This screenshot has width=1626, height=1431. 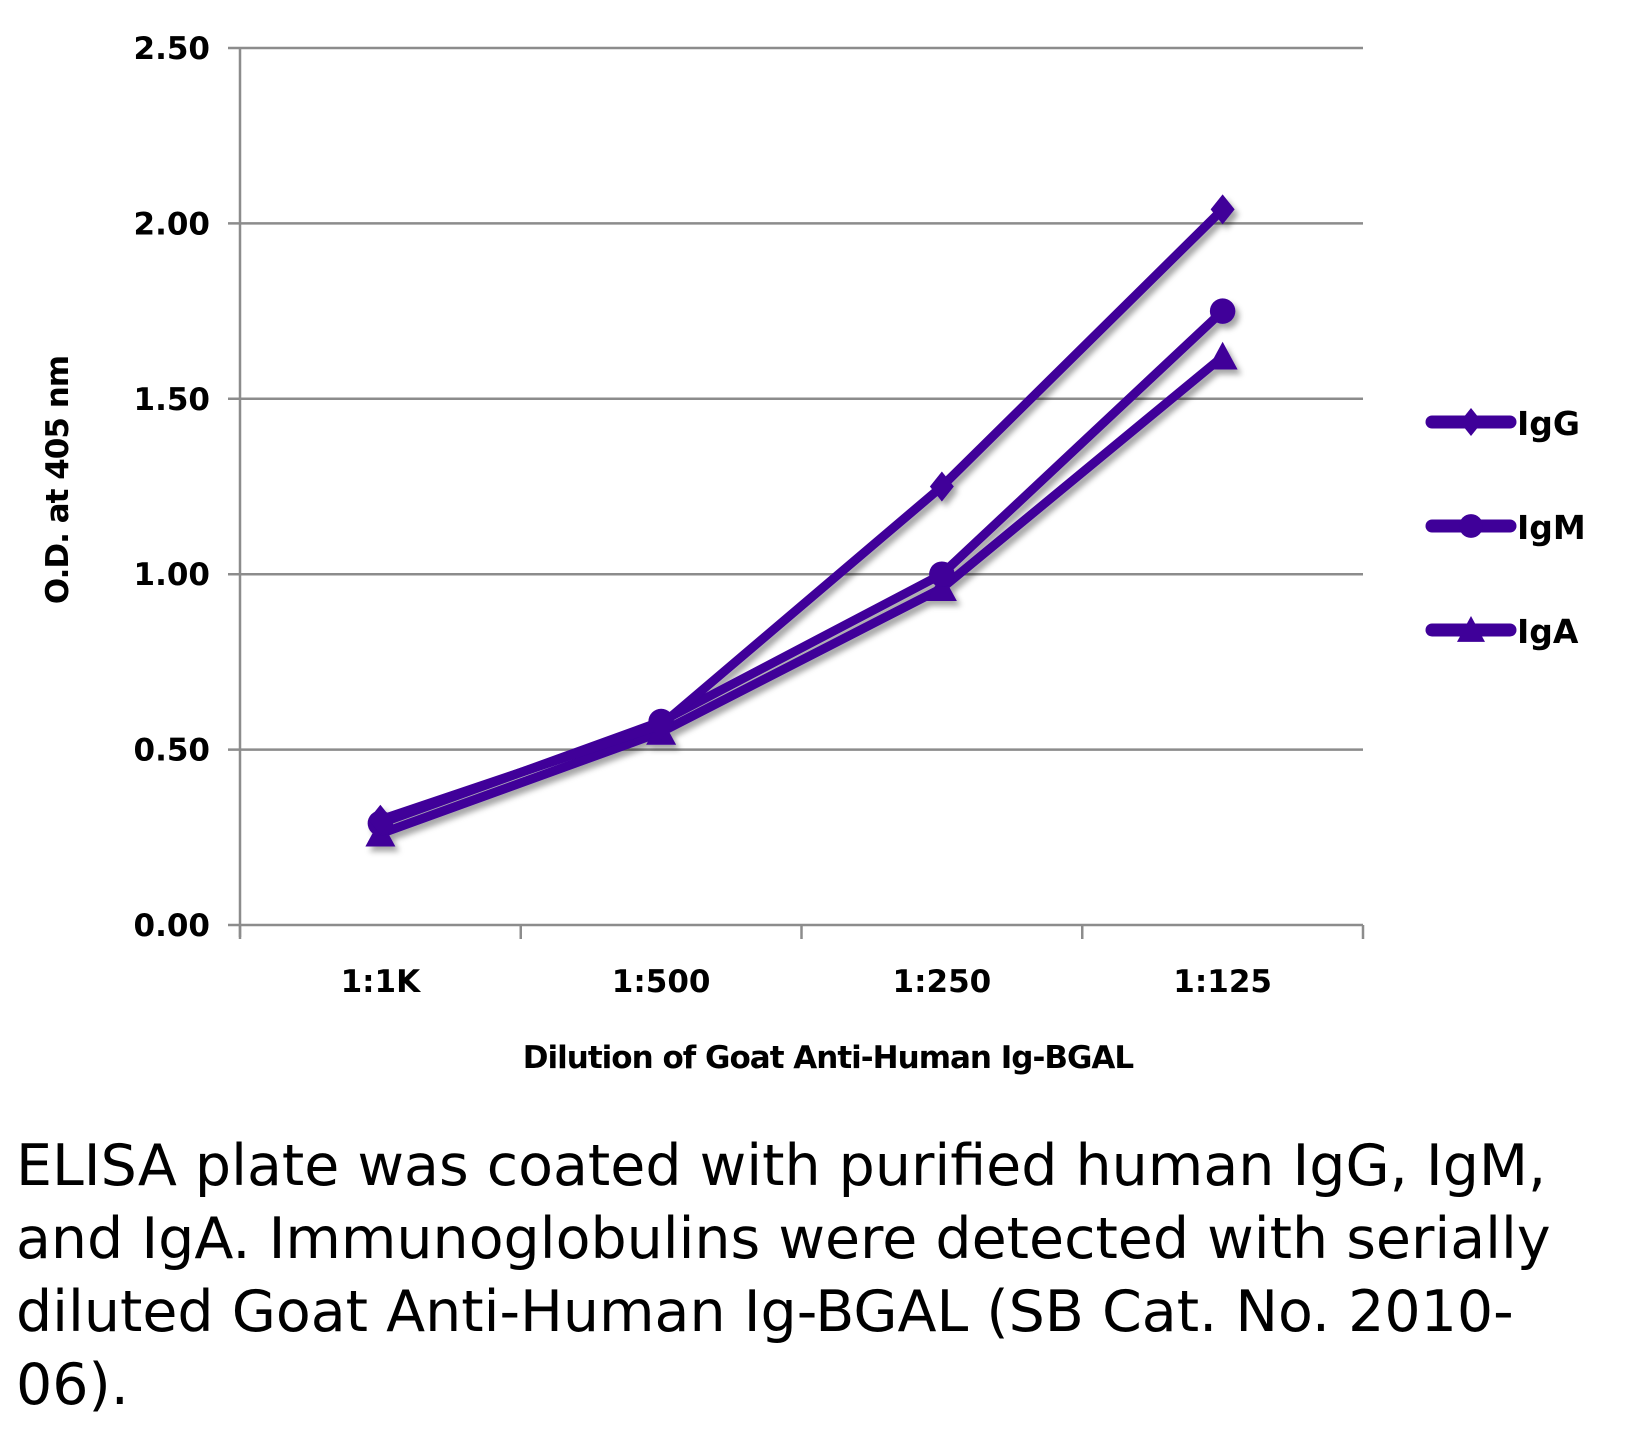 I want to click on y-tick-label: 0.00, so click(x=172, y=926).